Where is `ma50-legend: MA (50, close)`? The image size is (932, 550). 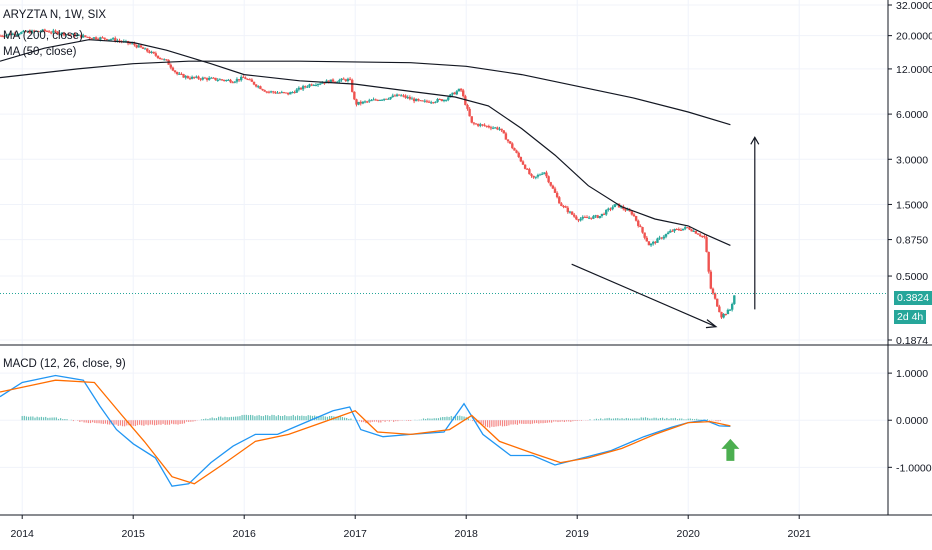 ma50-legend: MA (50, close) is located at coordinates (40, 52).